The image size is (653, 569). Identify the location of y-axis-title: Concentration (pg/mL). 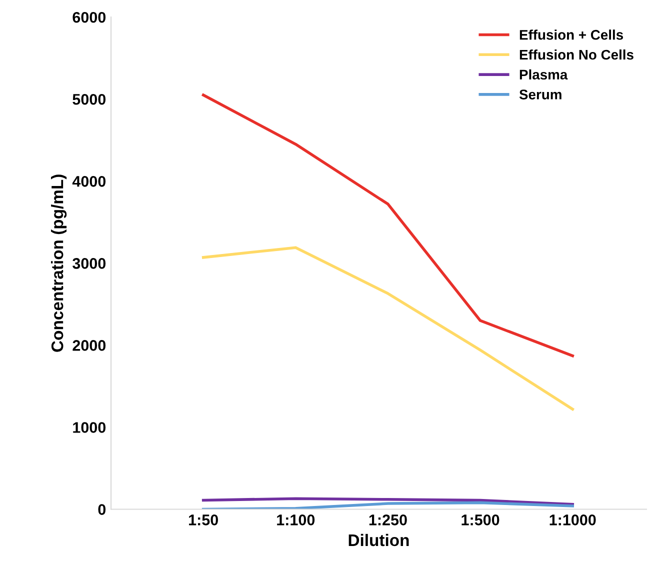
(59, 263).